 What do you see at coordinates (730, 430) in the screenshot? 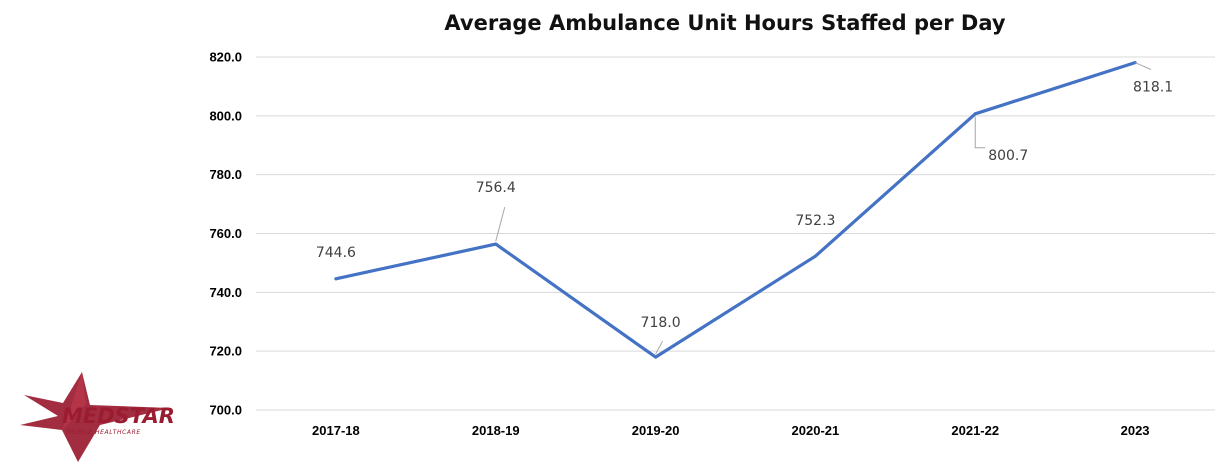
I see `x-axis-tick-labels: 2017-18 2018-19 2019-20 2020-21 2021-22 2023` at bounding box center [730, 430].